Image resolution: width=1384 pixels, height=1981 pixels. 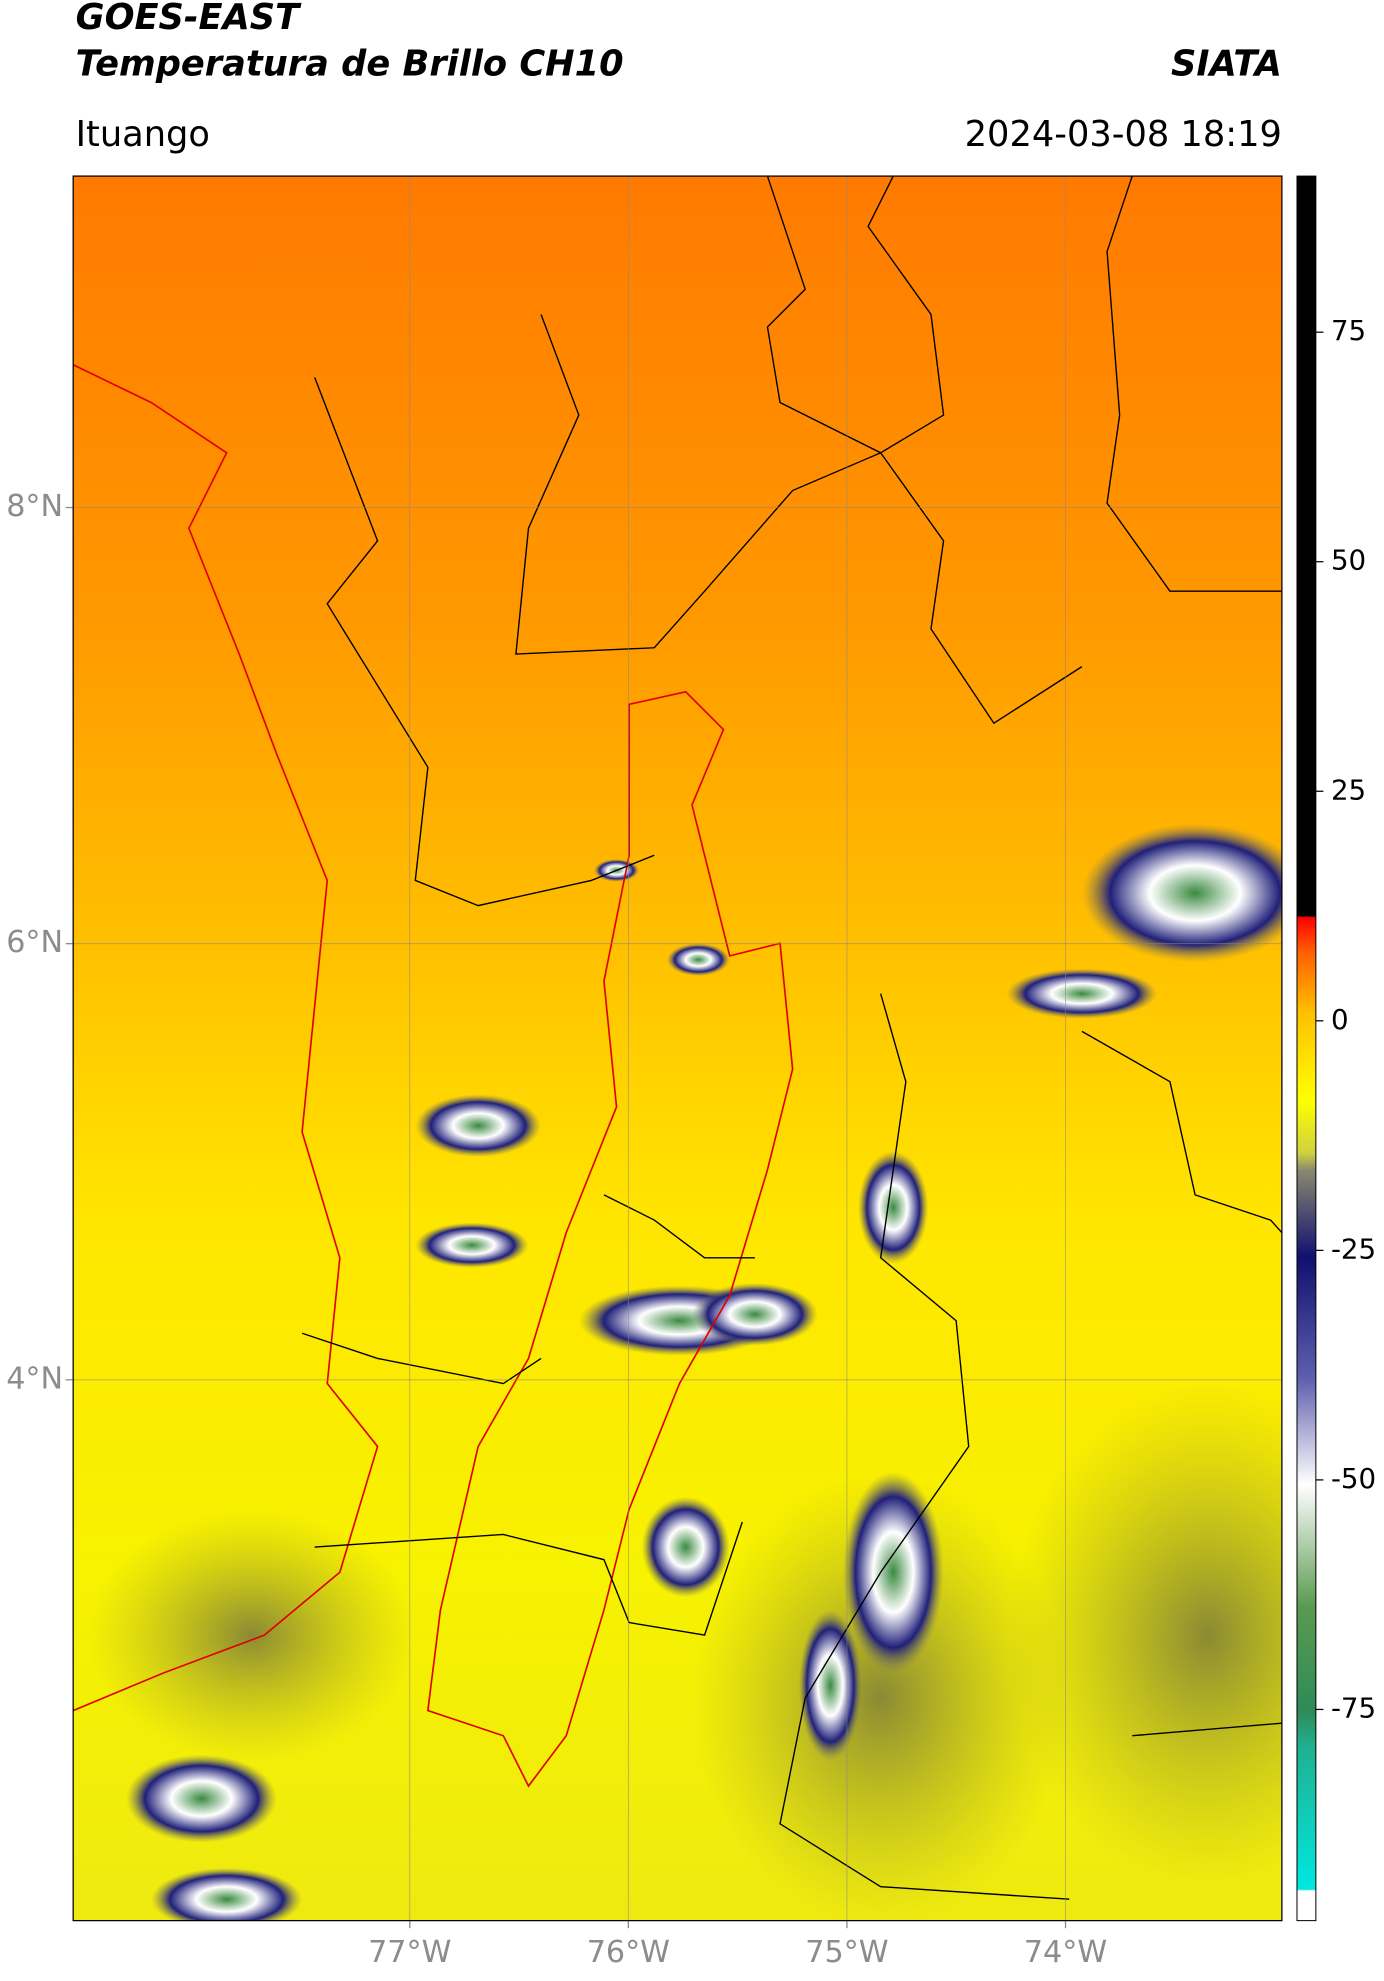 I want to click on title: GOES-EAST, so click(x=189, y=19).